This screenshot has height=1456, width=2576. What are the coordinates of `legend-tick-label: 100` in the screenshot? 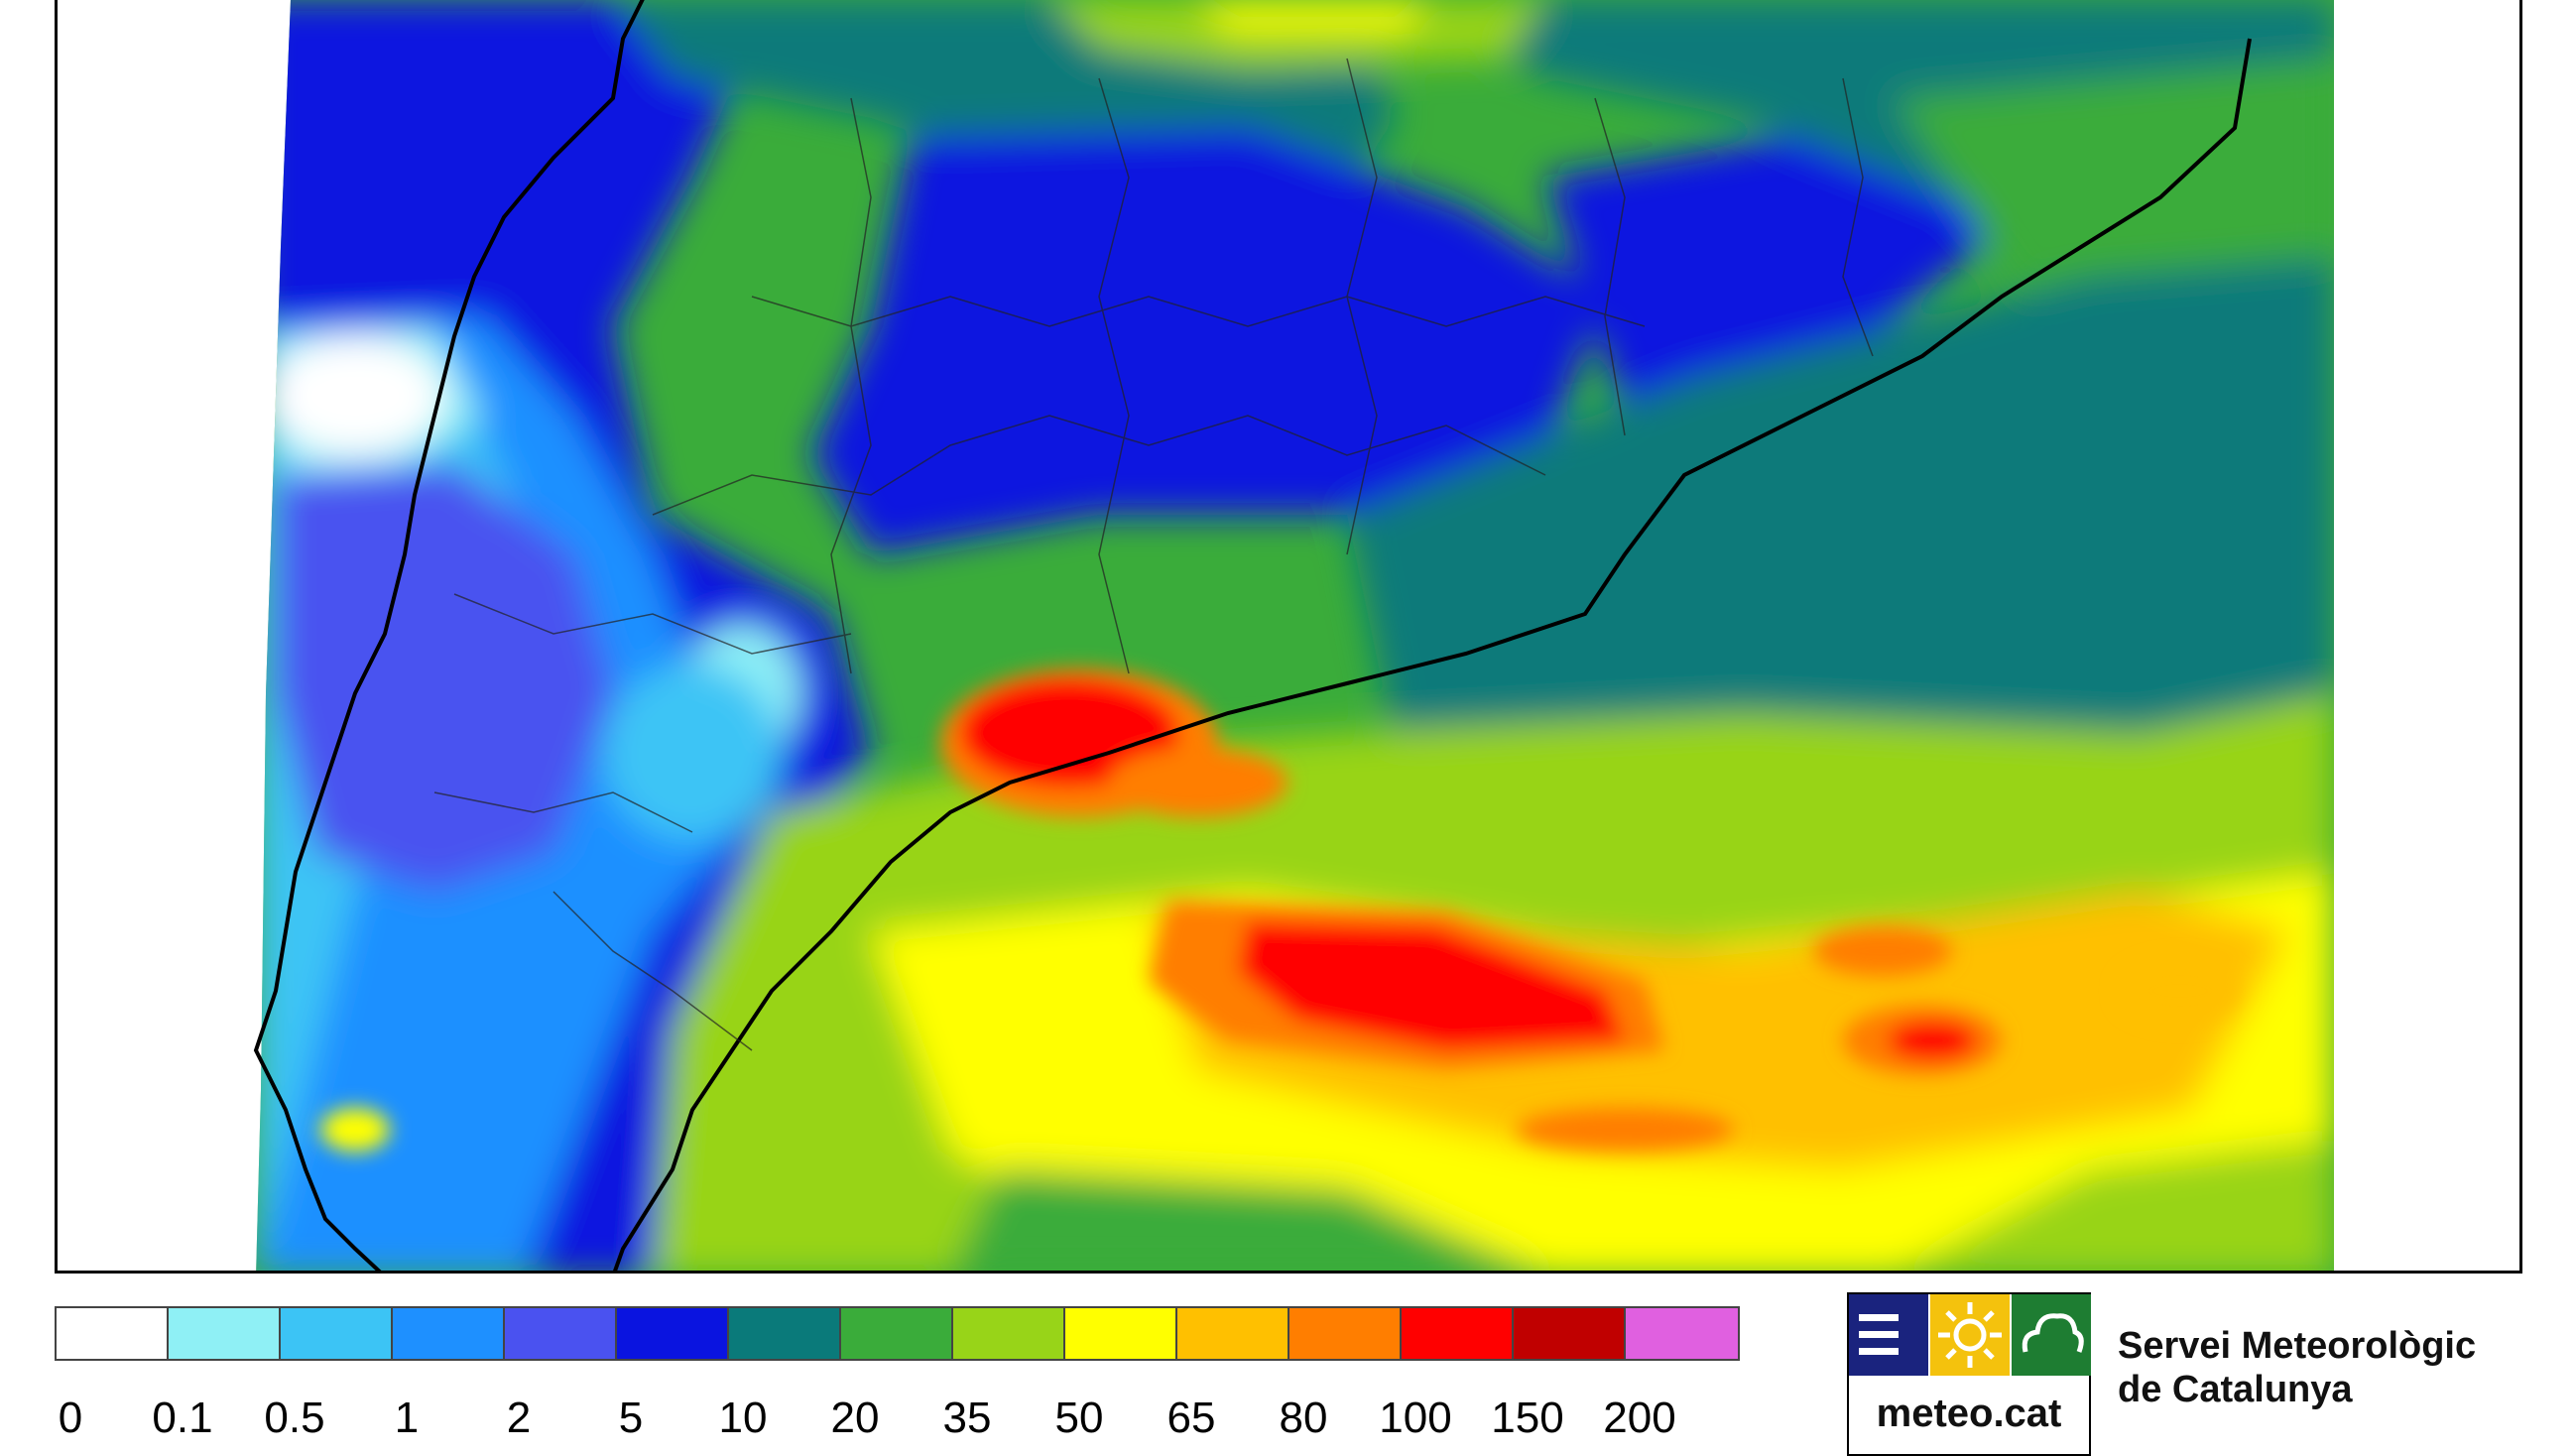 It's located at (1415, 1418).